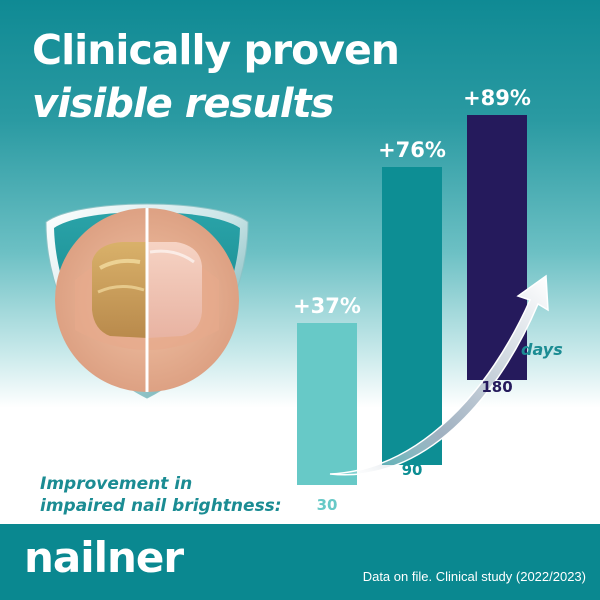 This screenshot has height=600, width=600. What do you see at coordinates (116, 484) in the screenshot?
I see `caption-line-1: Improvement in` at bounding box center [116, 484].